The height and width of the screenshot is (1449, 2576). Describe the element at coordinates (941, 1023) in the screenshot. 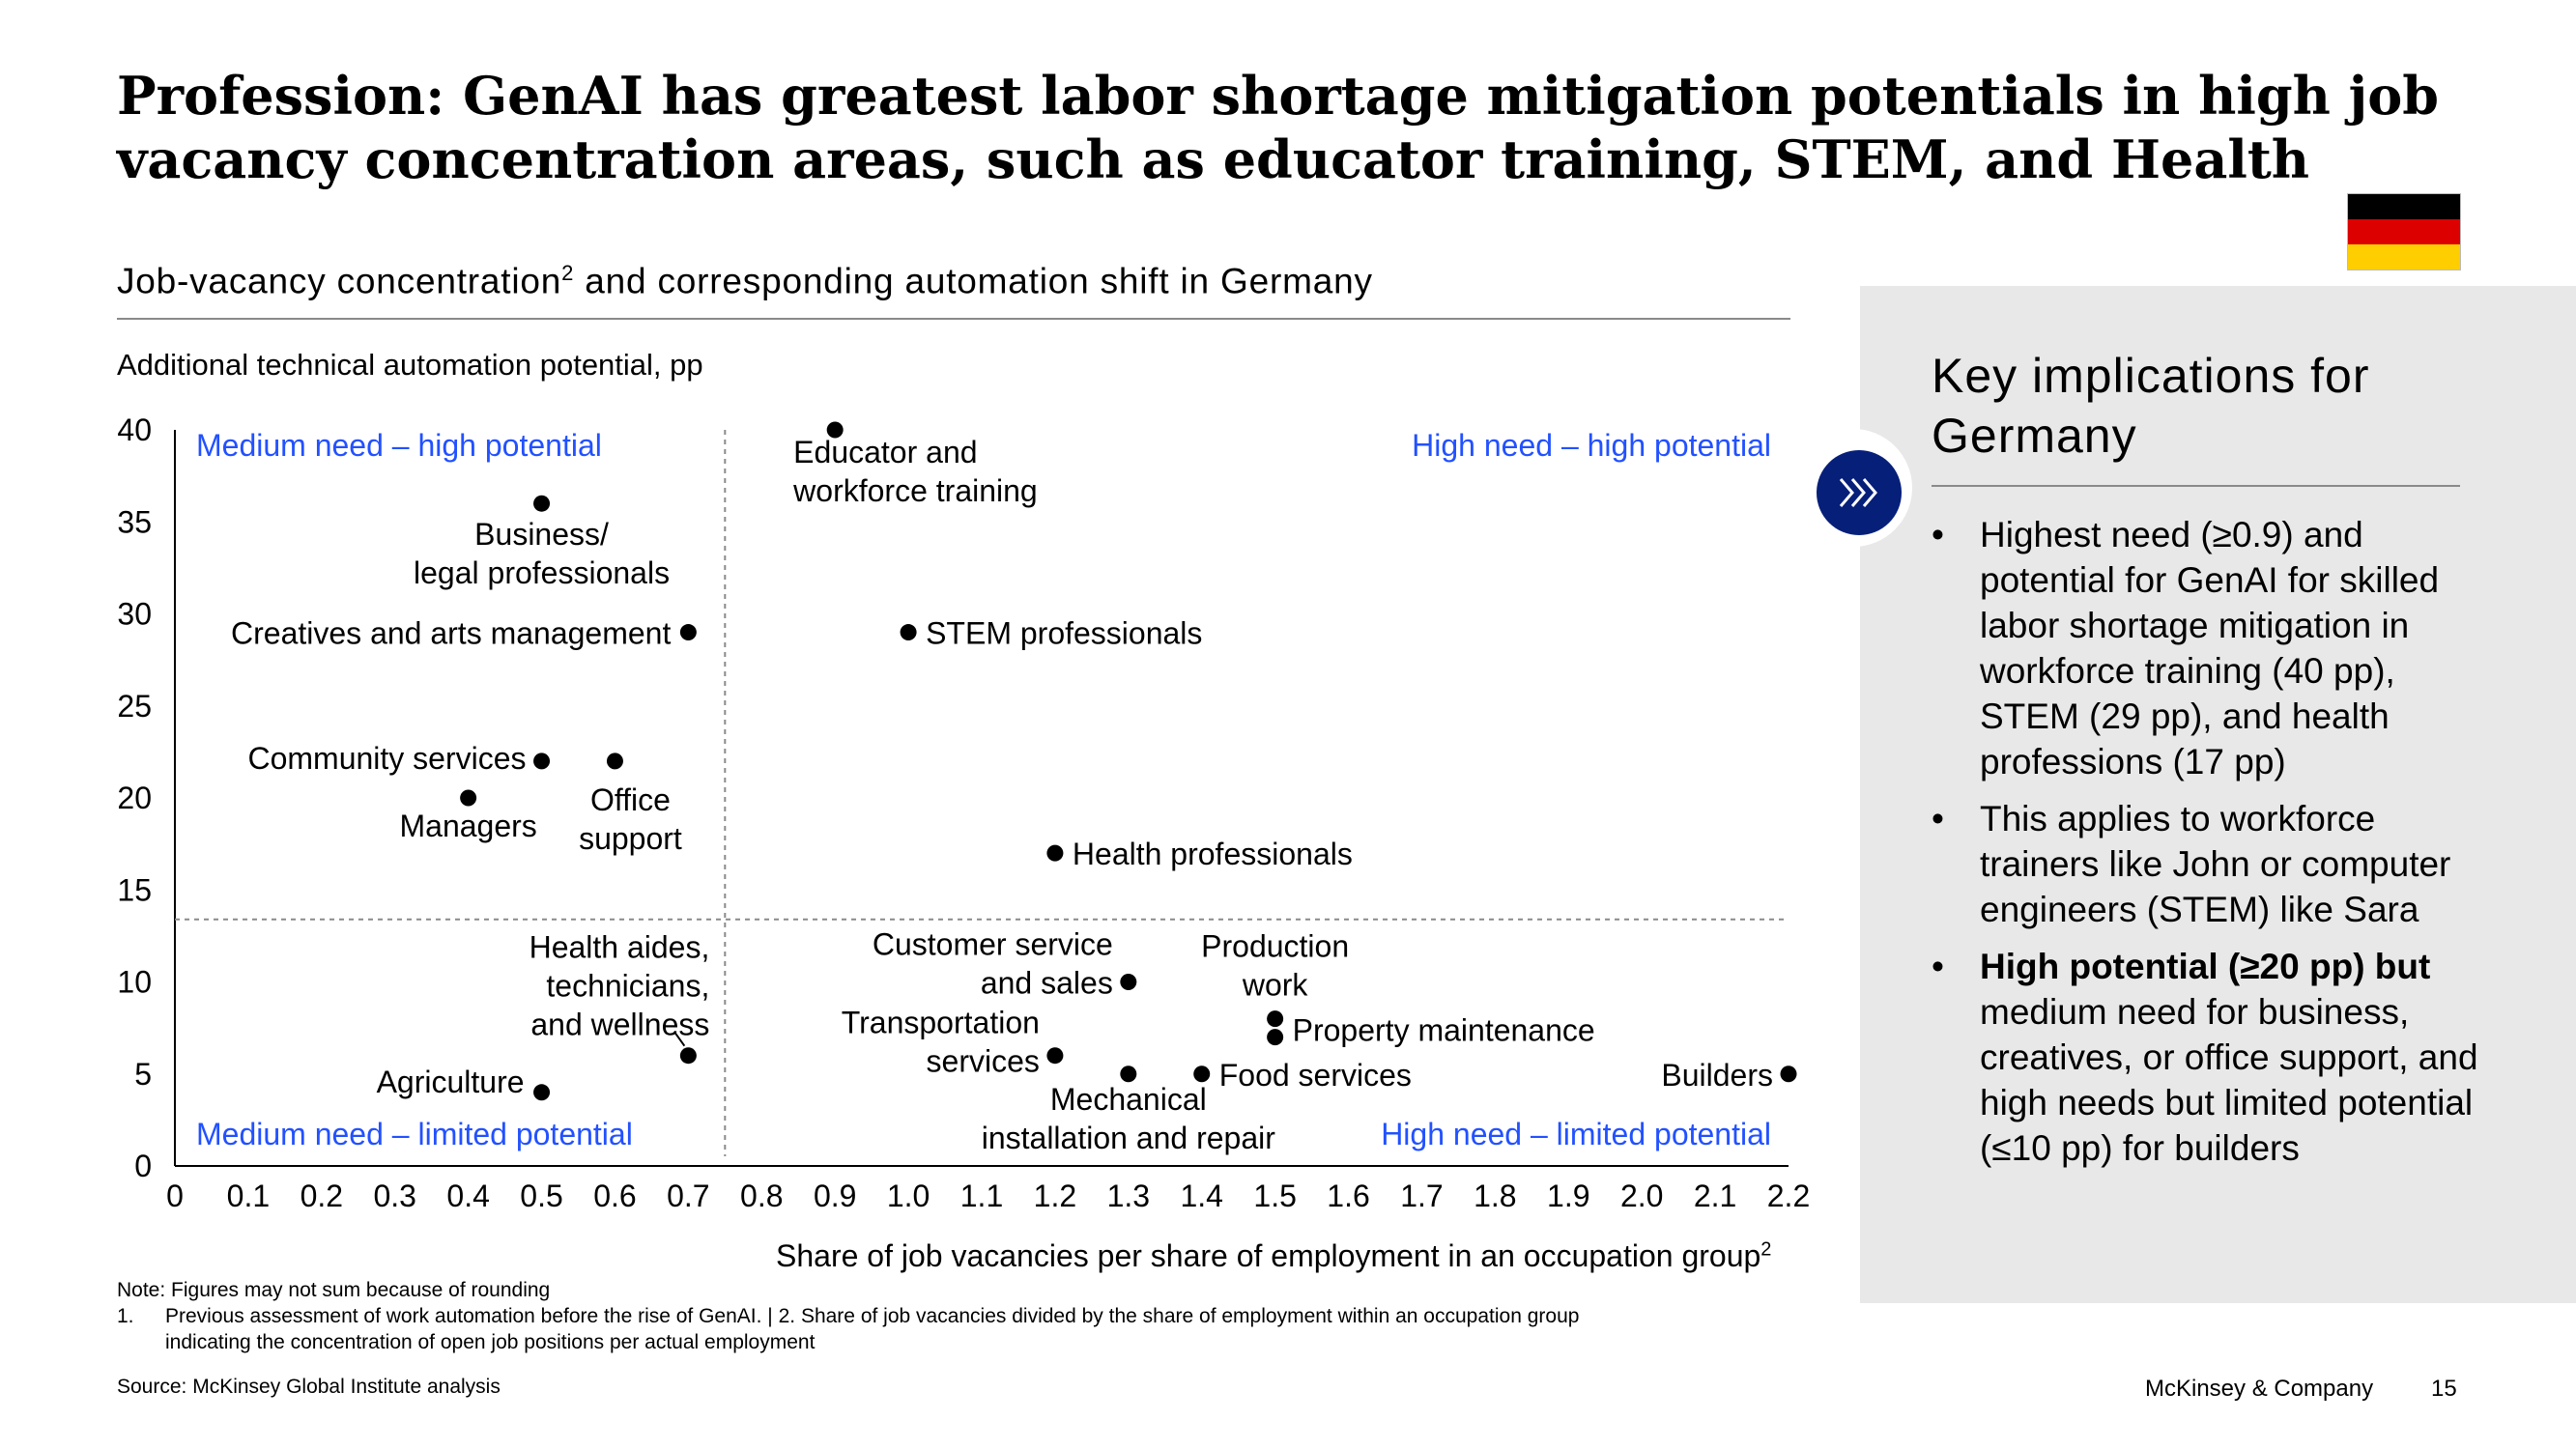

I see `point-label: Transportation` at that location.